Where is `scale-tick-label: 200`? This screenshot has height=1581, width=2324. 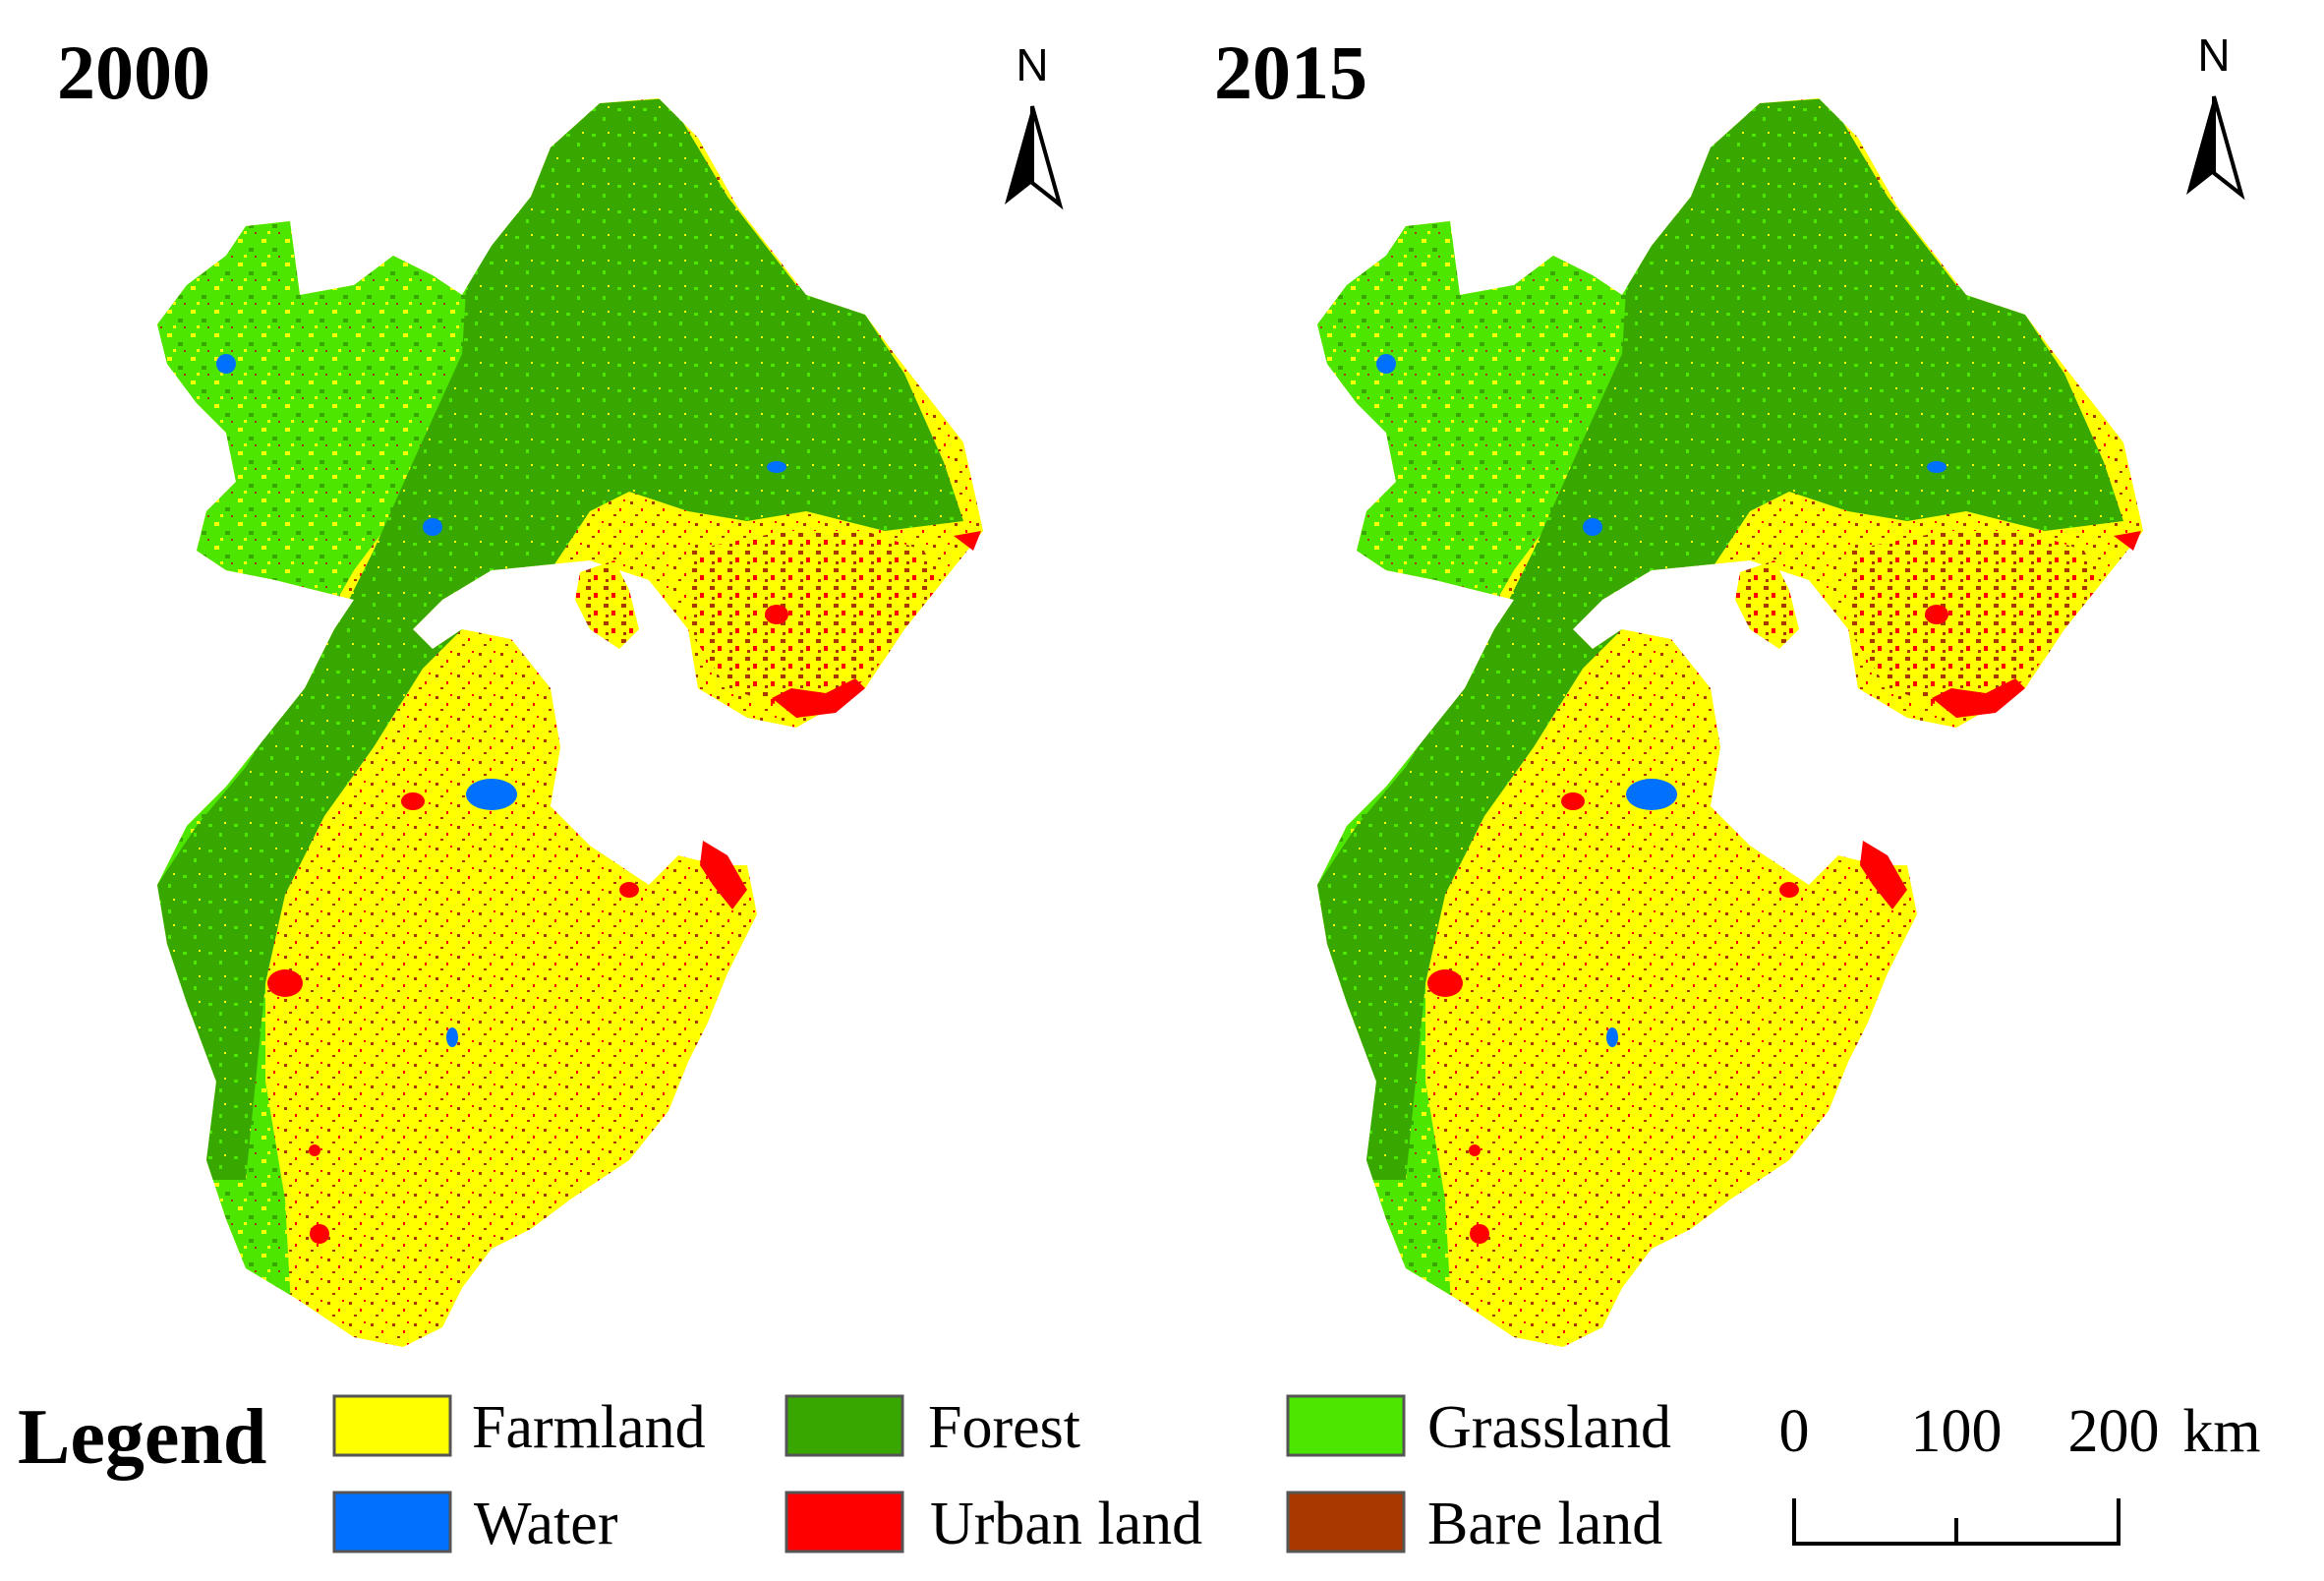
scale-tick-label: 200 is located at coordinates (2114, 1431).